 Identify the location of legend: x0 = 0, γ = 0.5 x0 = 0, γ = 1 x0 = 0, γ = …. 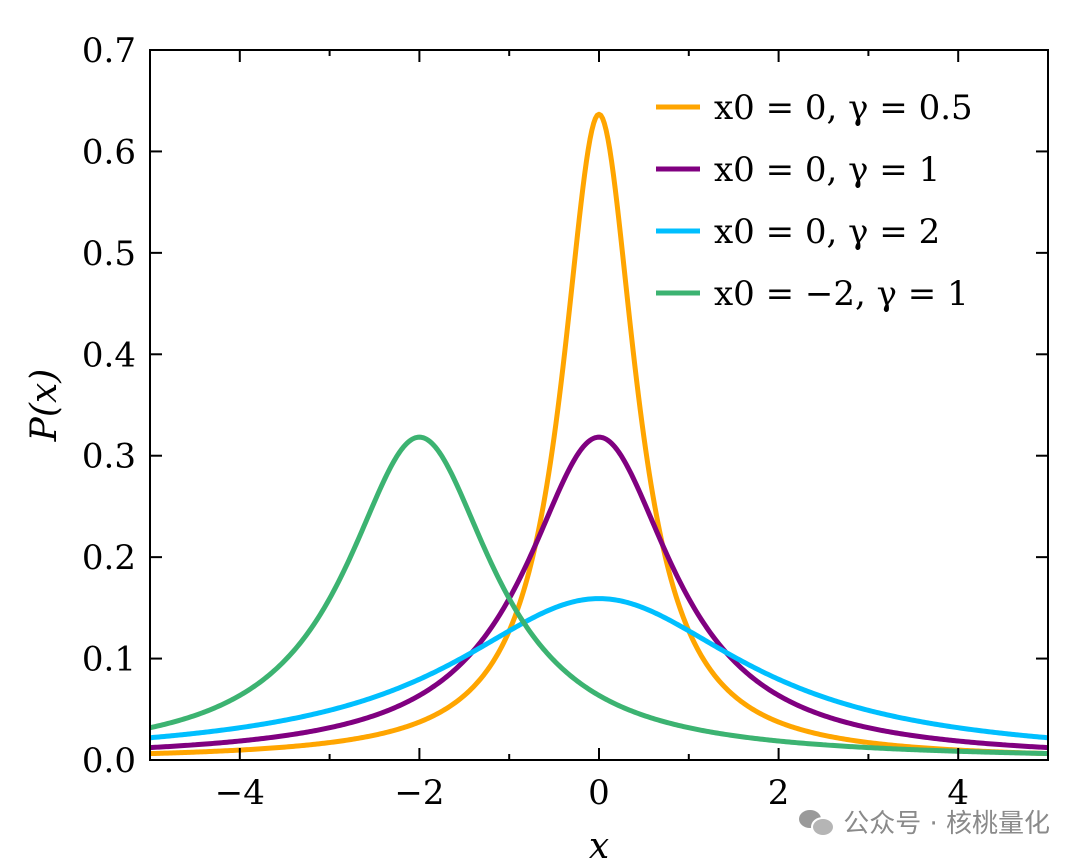
(814, 201).